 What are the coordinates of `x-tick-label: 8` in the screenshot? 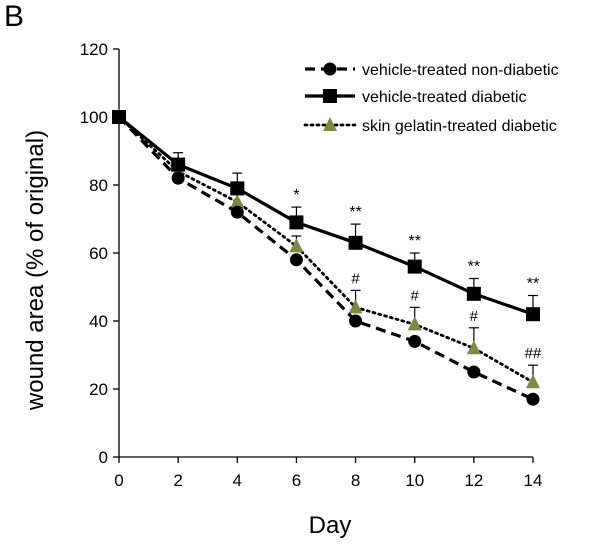 It's located at (355, 480).